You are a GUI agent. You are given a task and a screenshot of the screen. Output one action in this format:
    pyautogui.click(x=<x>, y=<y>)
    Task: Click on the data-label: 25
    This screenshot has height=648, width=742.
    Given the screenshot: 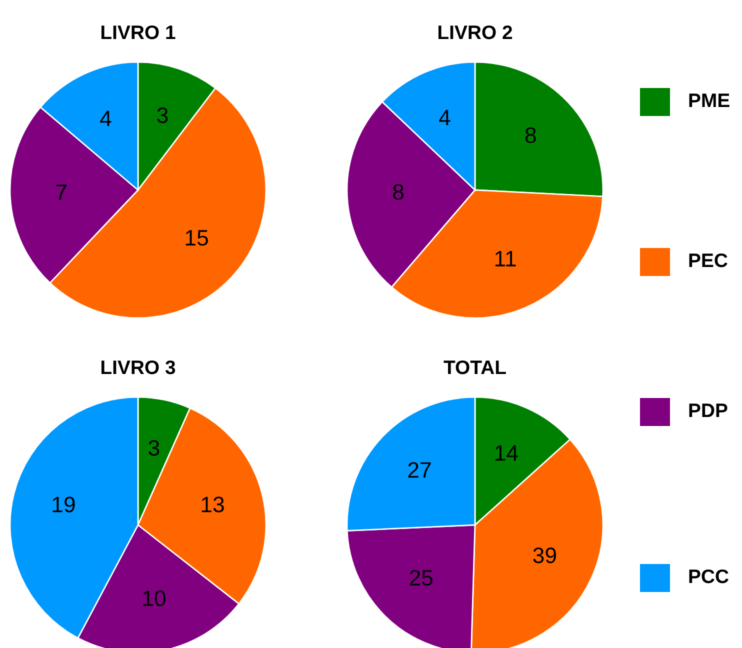 What is the action you would take?
    pyautogui.click(x=421, y=578)
    